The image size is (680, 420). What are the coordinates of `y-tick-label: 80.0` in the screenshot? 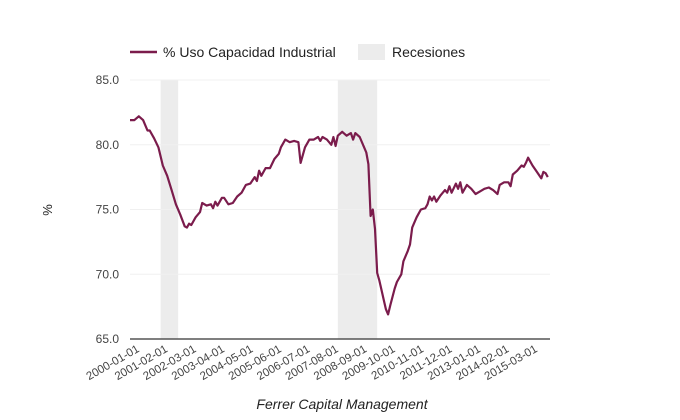 It's located at (108, 145).